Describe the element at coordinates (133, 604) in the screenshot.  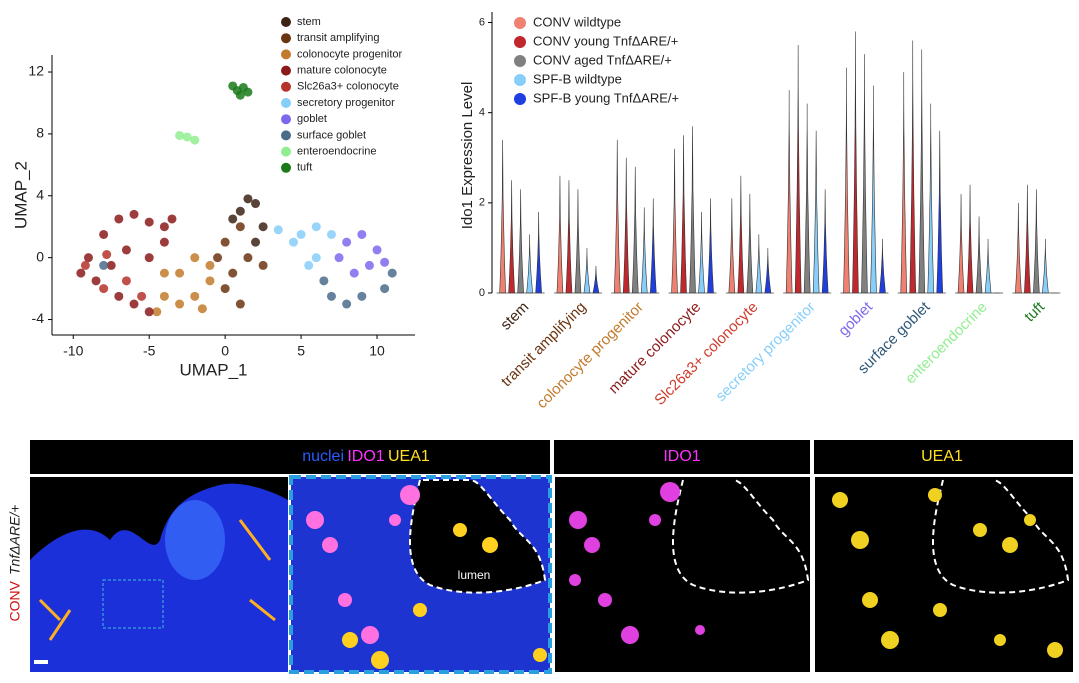
I see `inset-box` at that location.